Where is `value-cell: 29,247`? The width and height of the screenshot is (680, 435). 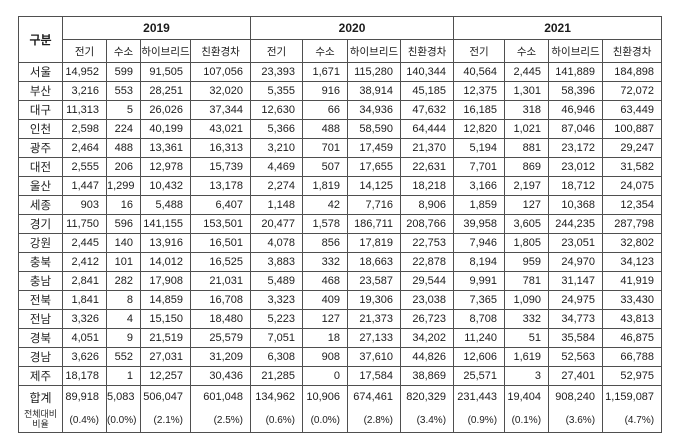 value-cell: 29,247 is located at coordinates (632, 148).